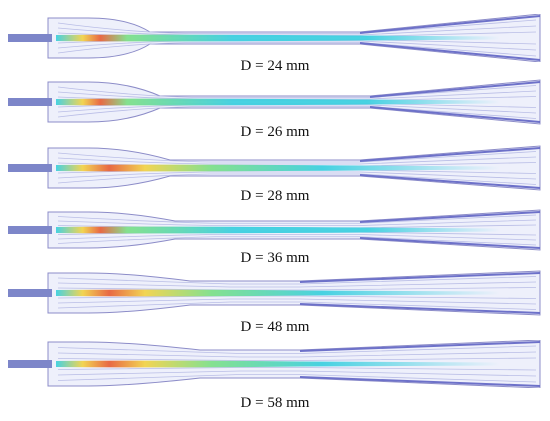  Describe the element at coordinates (275, 132) in the screenshot. I see `caption-d26: D = 26 mm` at that location.